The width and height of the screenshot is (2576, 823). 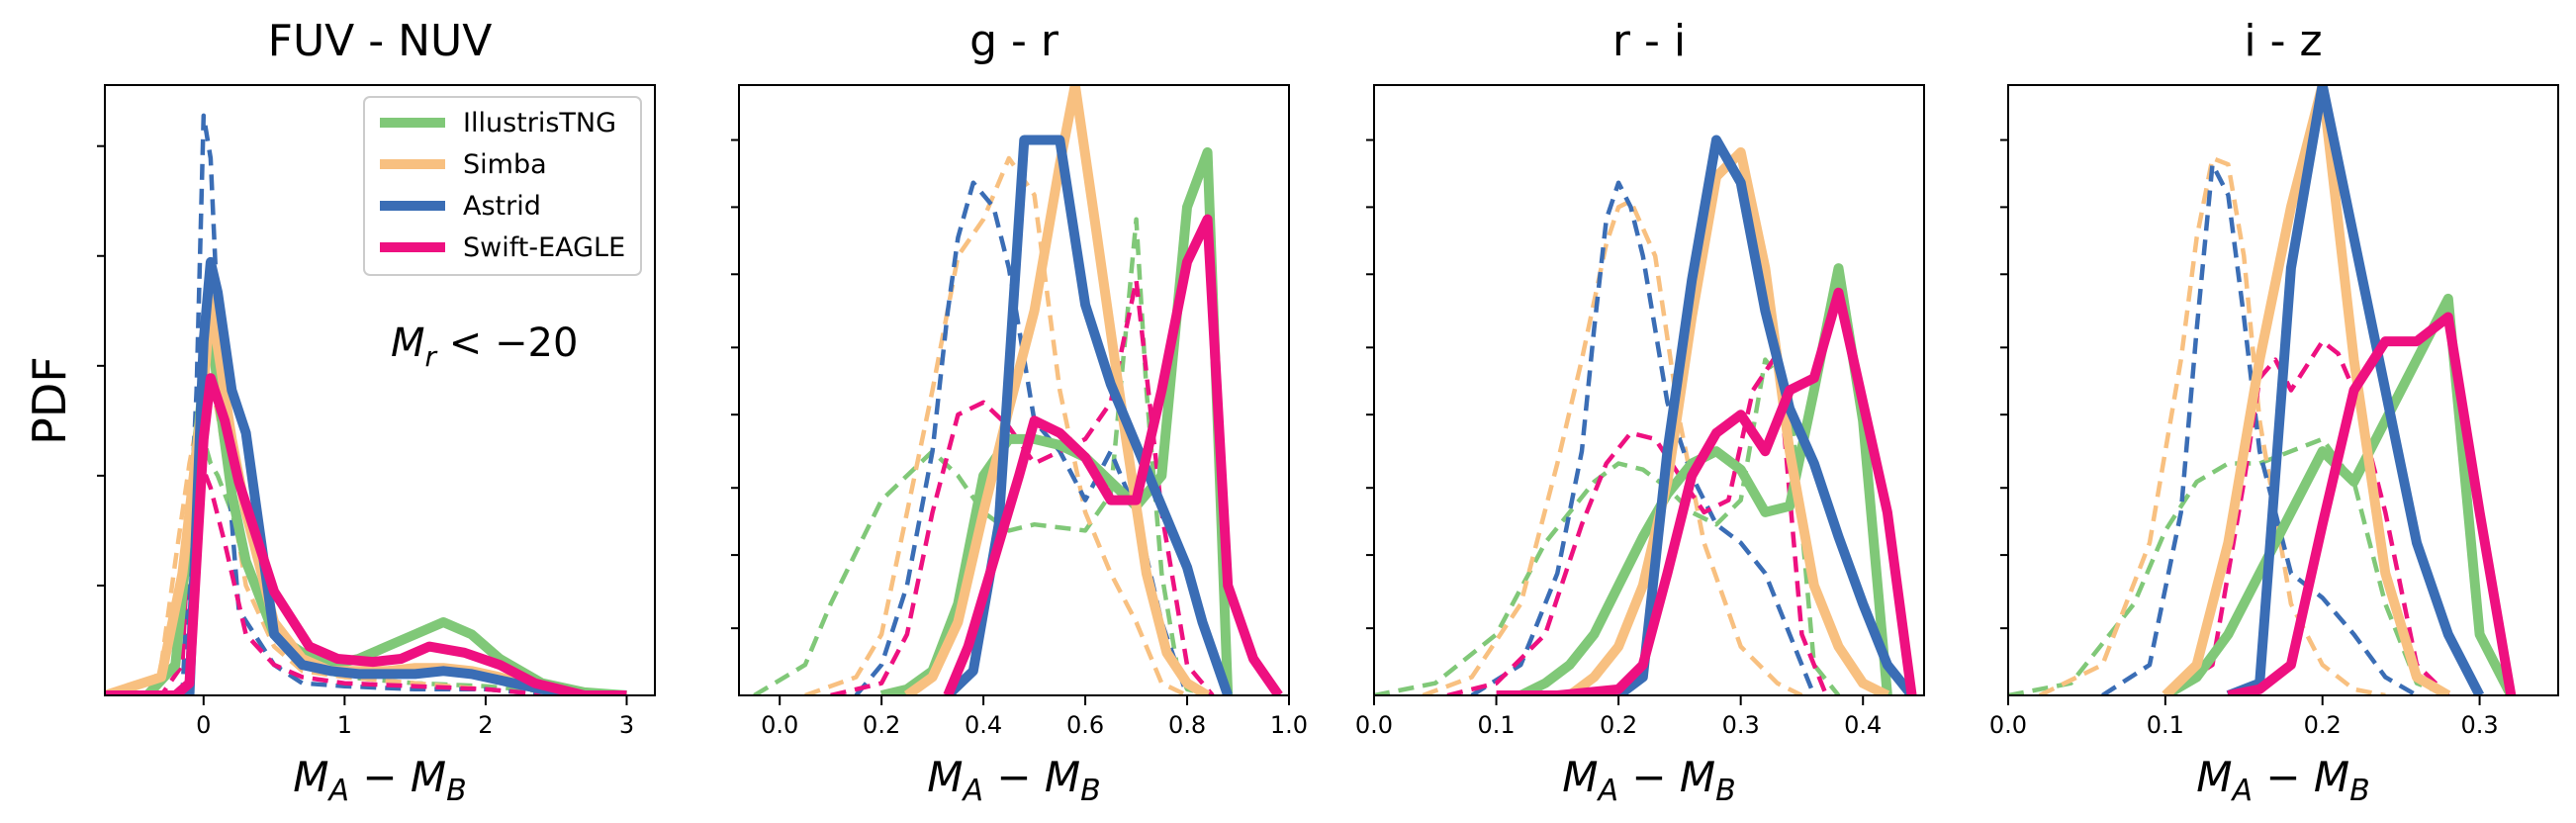 What do you see at coordinates (502, 206) in the screenshot?
I see `legend-label-astrid: Astrid` at bounding box center [502, 206].